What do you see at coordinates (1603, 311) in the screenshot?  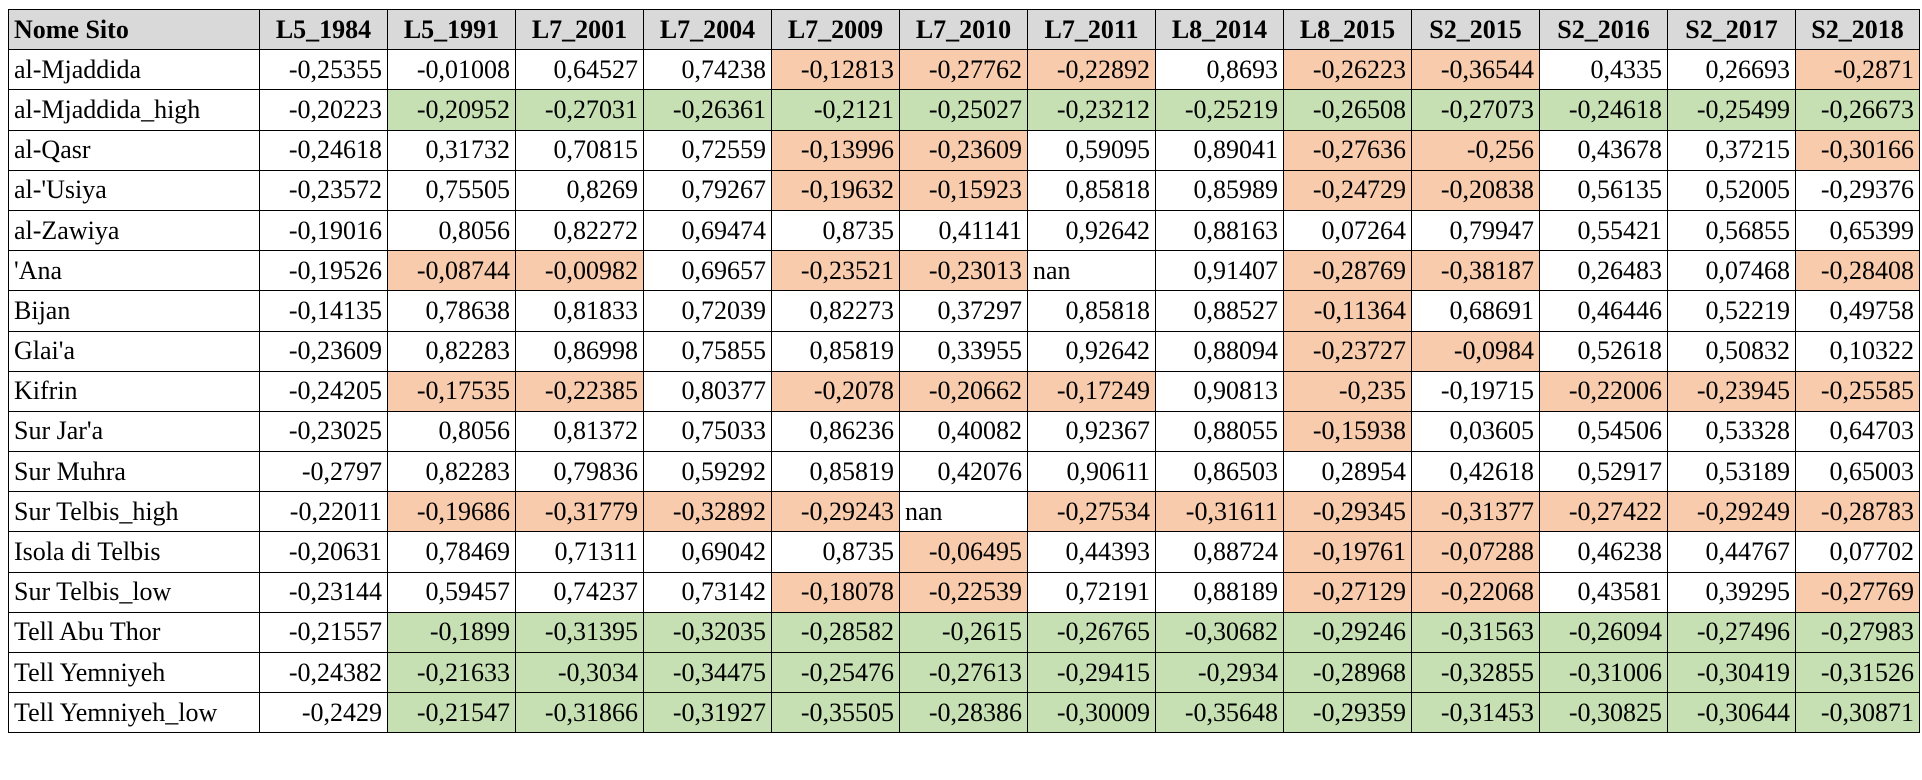 I see `value-cell: 0,46446` at bounding box center [1603, 311].